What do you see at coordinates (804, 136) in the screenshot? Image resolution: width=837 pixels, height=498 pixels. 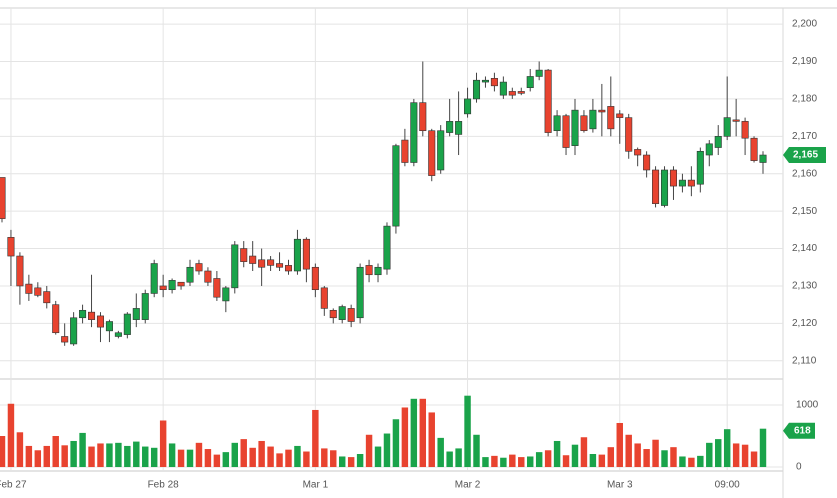 I see `y-tick-label: 2,170` at bounding box center [804, 136].